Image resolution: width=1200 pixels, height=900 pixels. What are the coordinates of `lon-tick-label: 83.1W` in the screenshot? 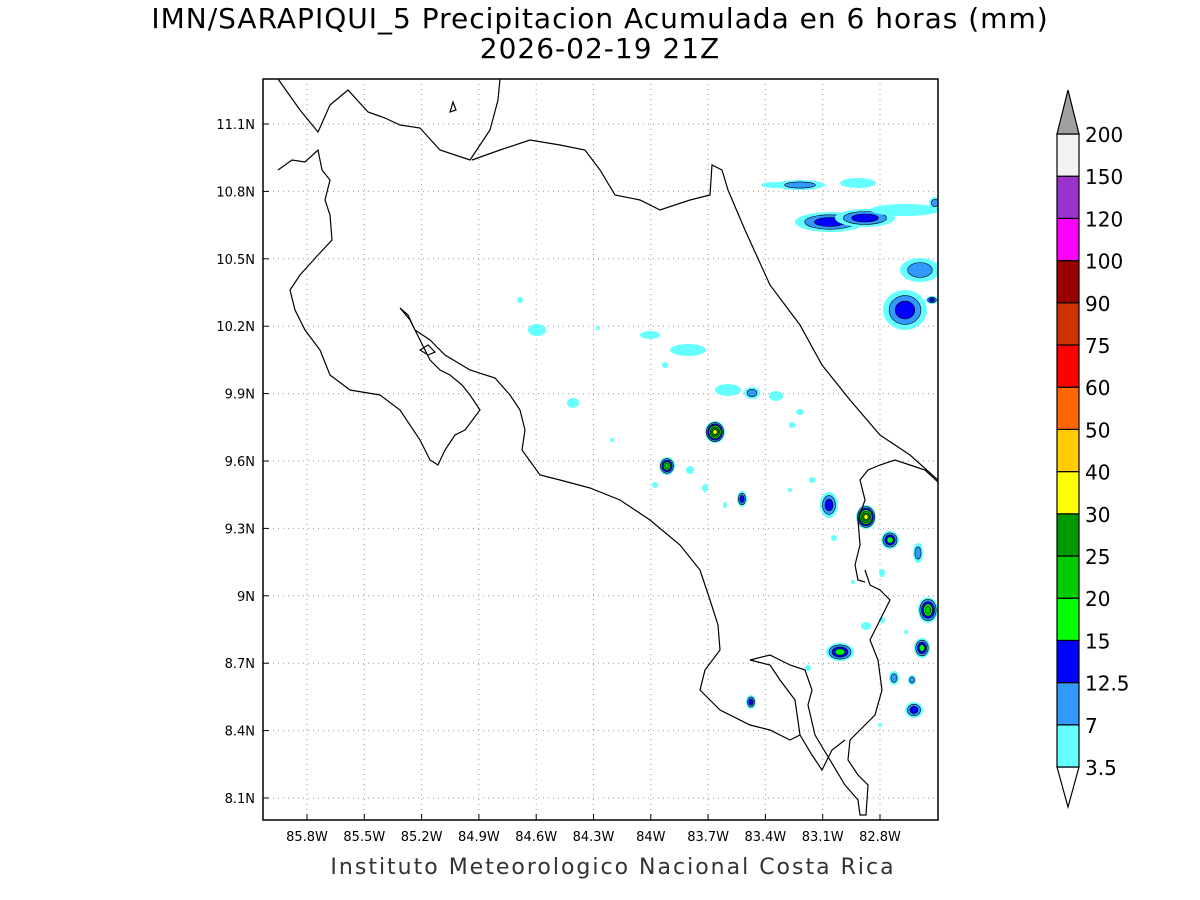 It's located at (823, 837).